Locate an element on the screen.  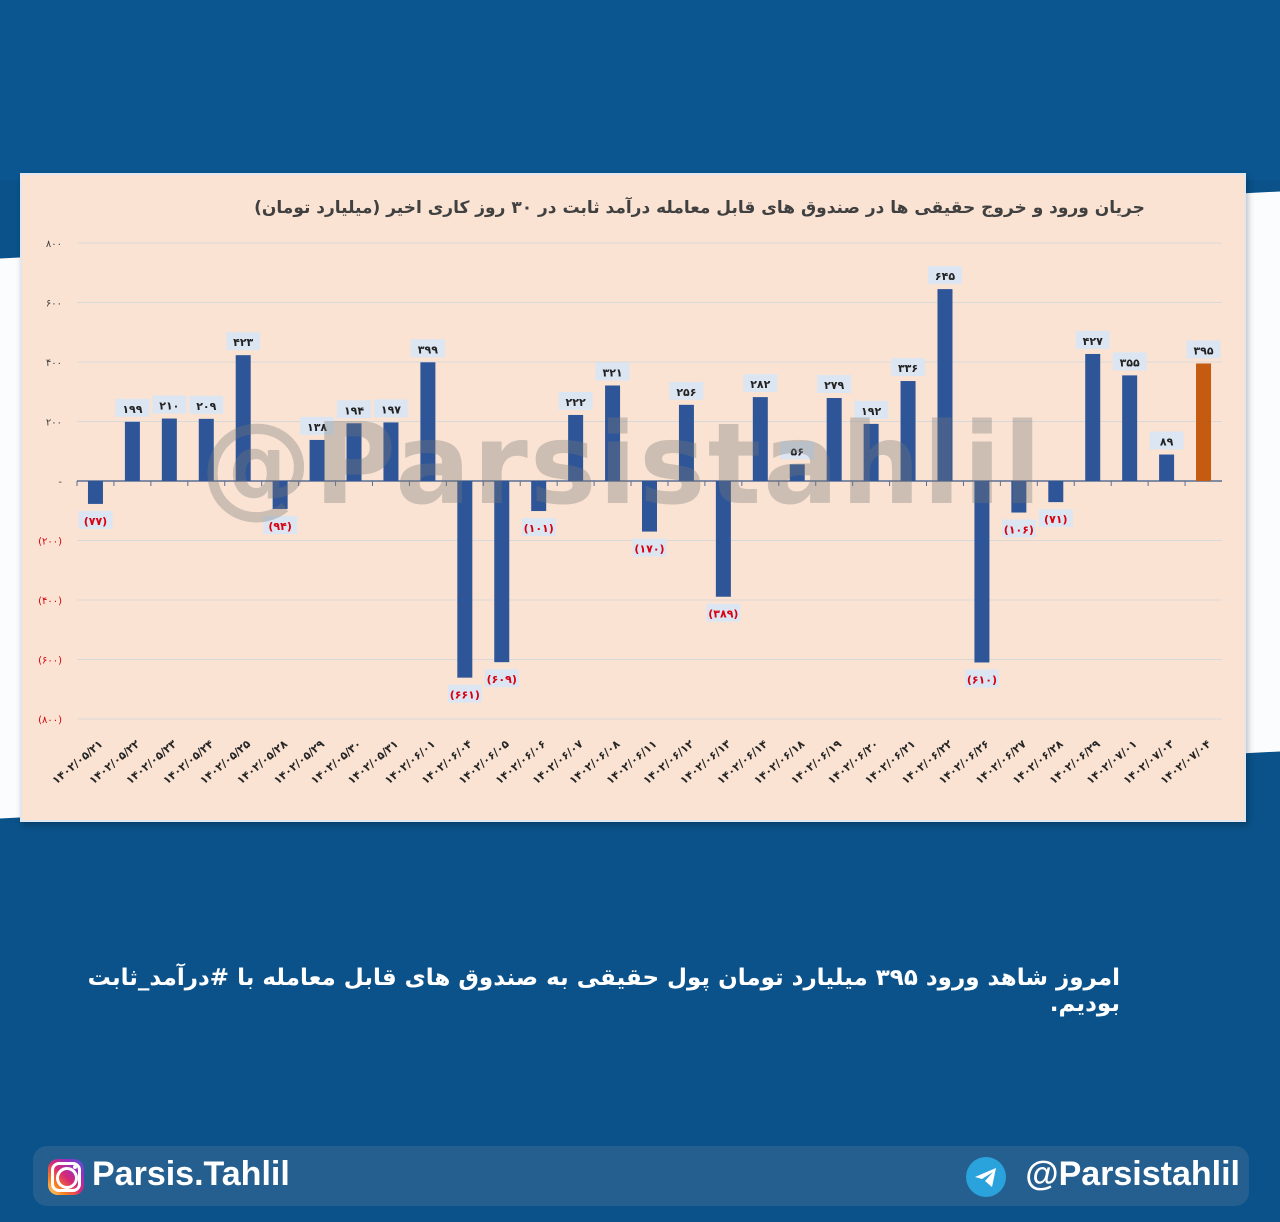
y-tick-label: (۶۰۰) is located at coordinates (50, 661).